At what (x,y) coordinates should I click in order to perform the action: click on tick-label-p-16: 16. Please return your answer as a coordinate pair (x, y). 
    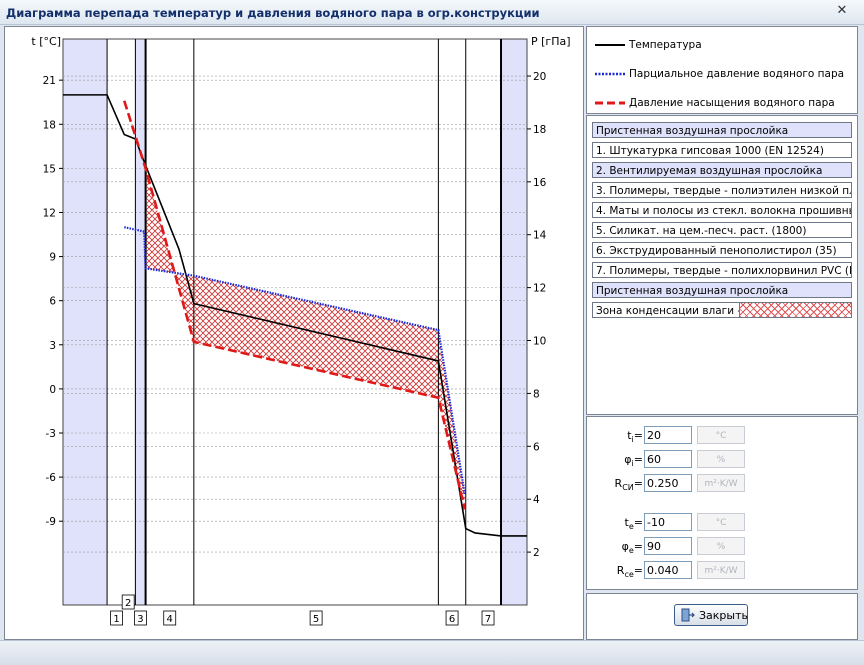
    Looking at the image, I should click on (540, 183).